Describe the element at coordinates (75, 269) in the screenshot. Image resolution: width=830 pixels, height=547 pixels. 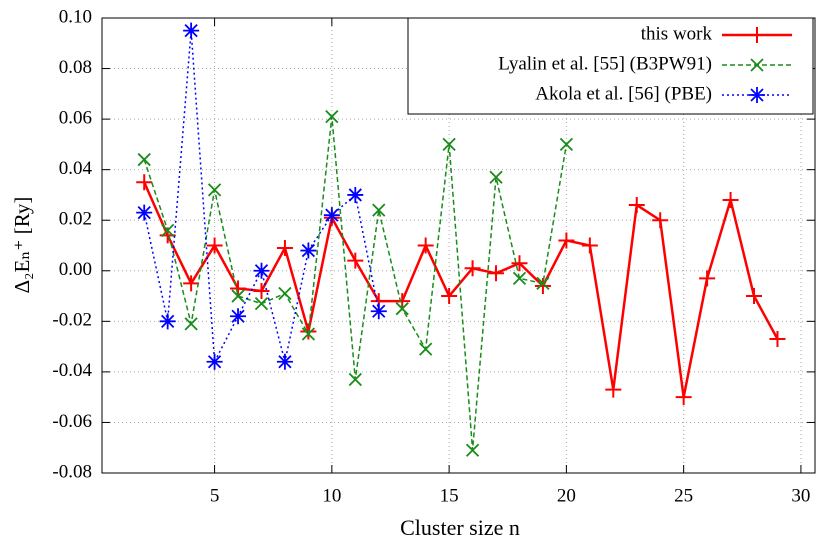
I see `y-tick-label: 0.00` at that location.